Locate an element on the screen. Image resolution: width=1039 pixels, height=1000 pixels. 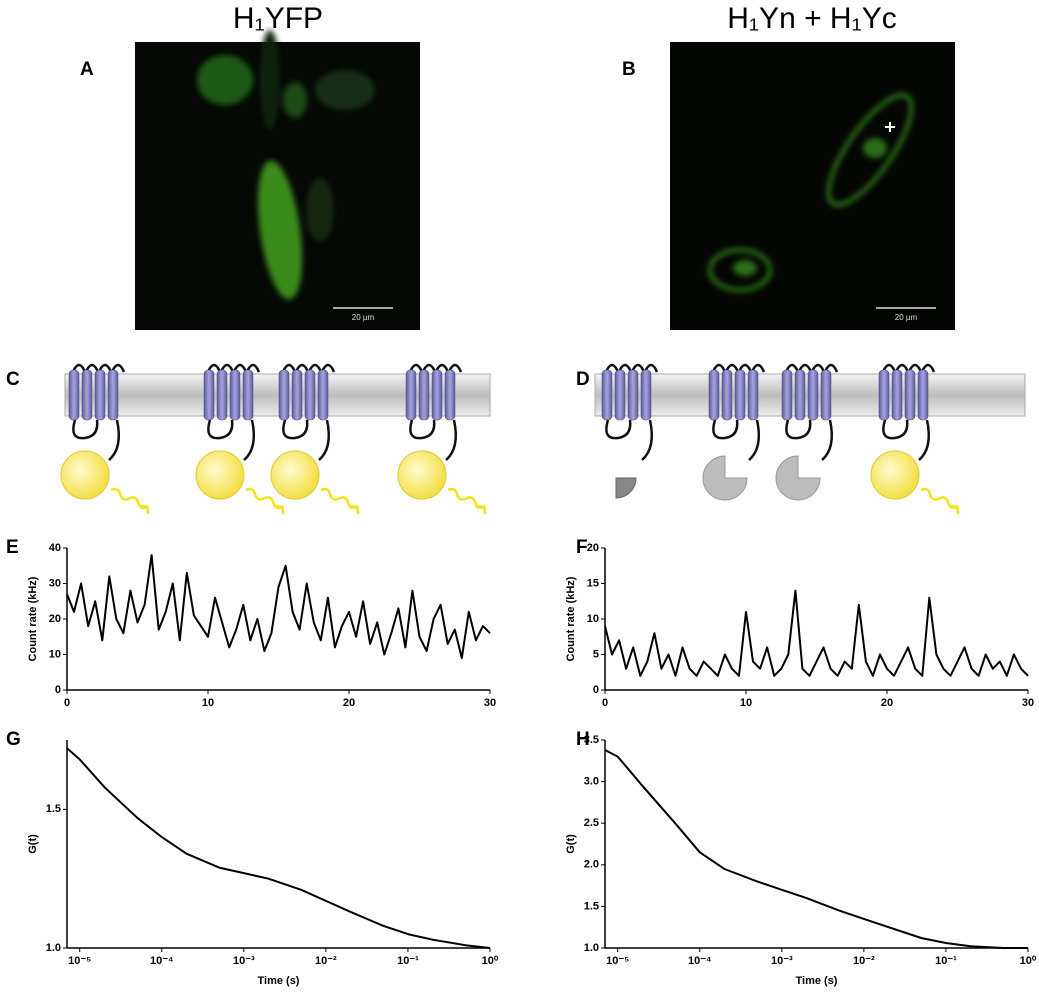
y-axis-label: Count rate (kHz) is located at coordinates (33, 618).